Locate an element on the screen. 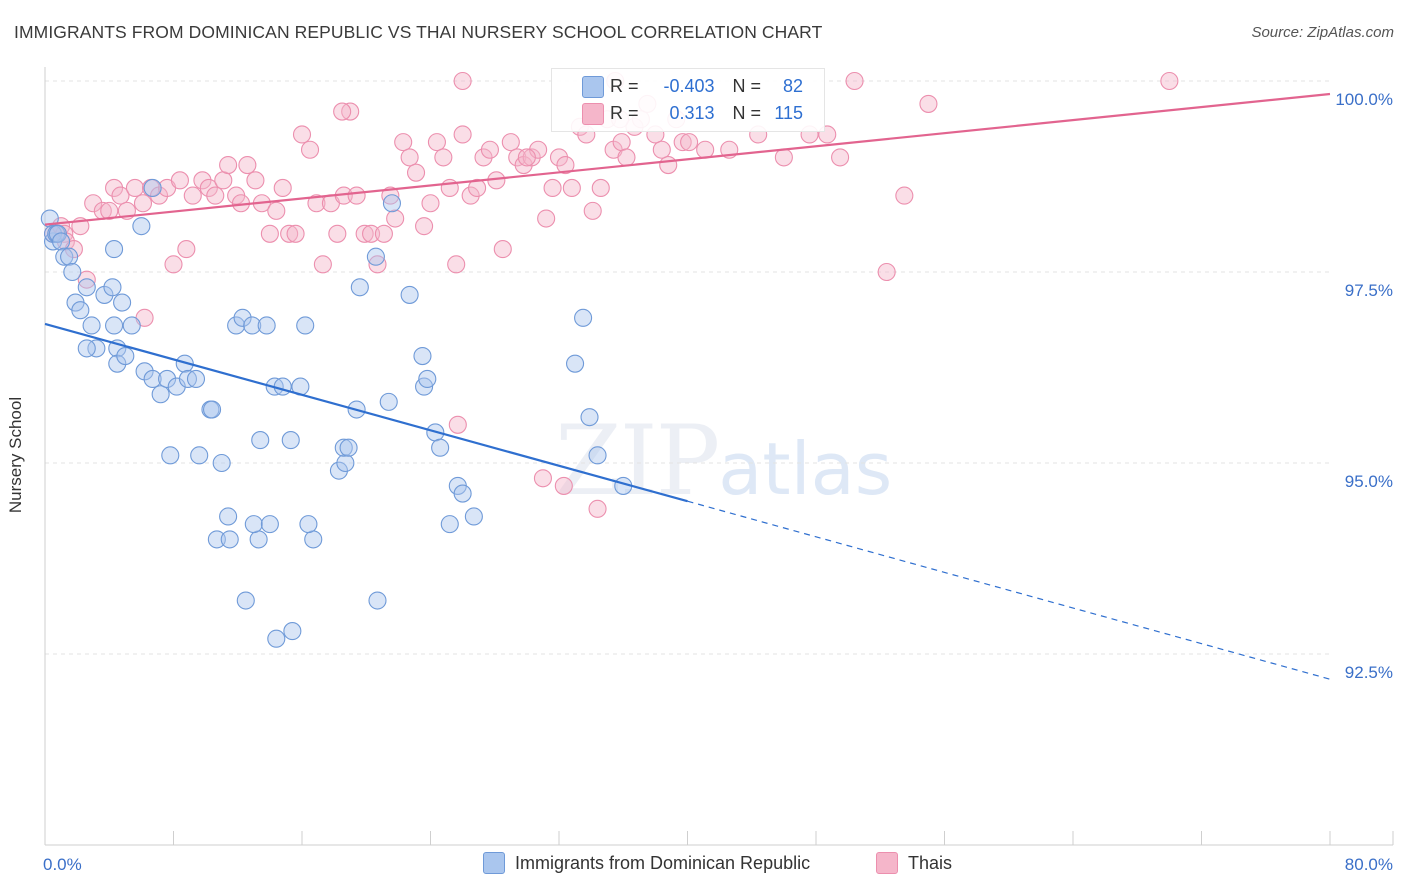 The image size is (1406, 892). y-tick-label: 97.5% is located at coordinates (1369, 290).